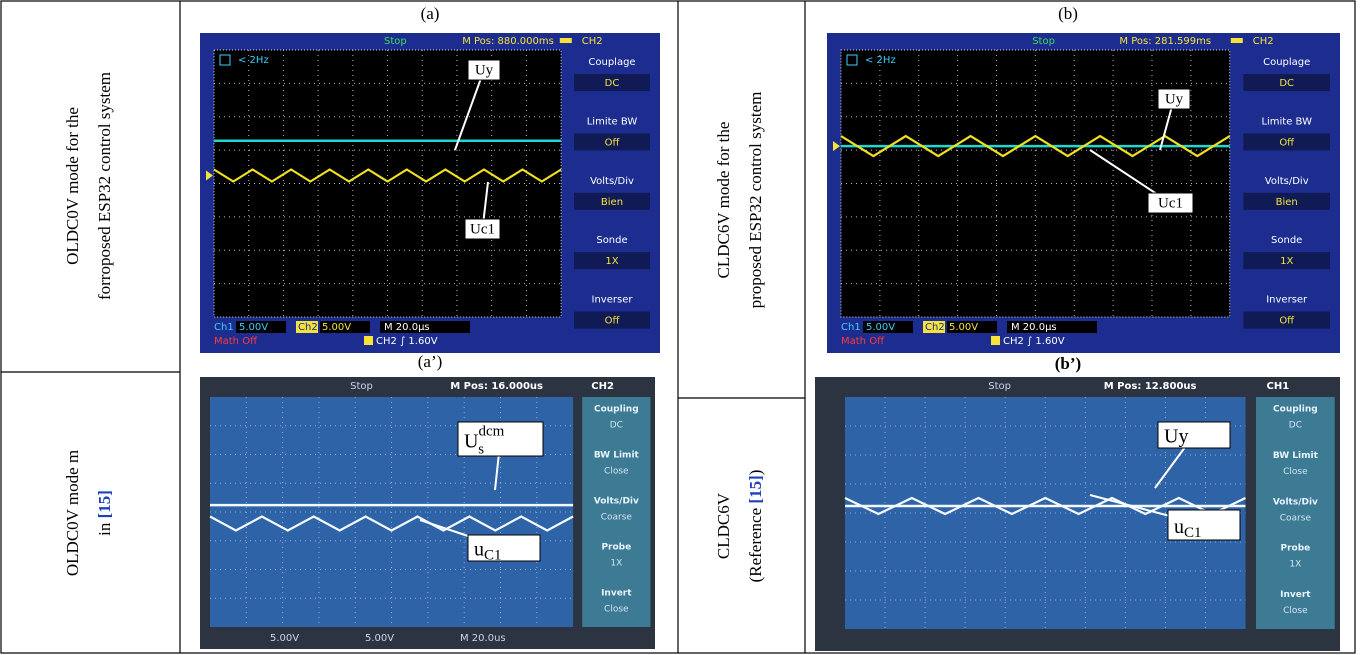  Describe the element at coordinates (723, 525) in the screenshot. I see `side-label: CLDC6V` at that location.